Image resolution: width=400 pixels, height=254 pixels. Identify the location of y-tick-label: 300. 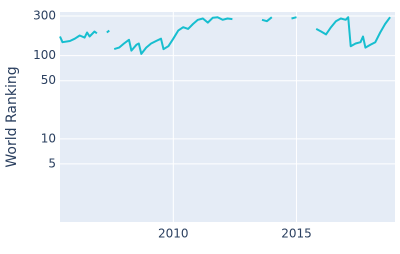
(44, 15).